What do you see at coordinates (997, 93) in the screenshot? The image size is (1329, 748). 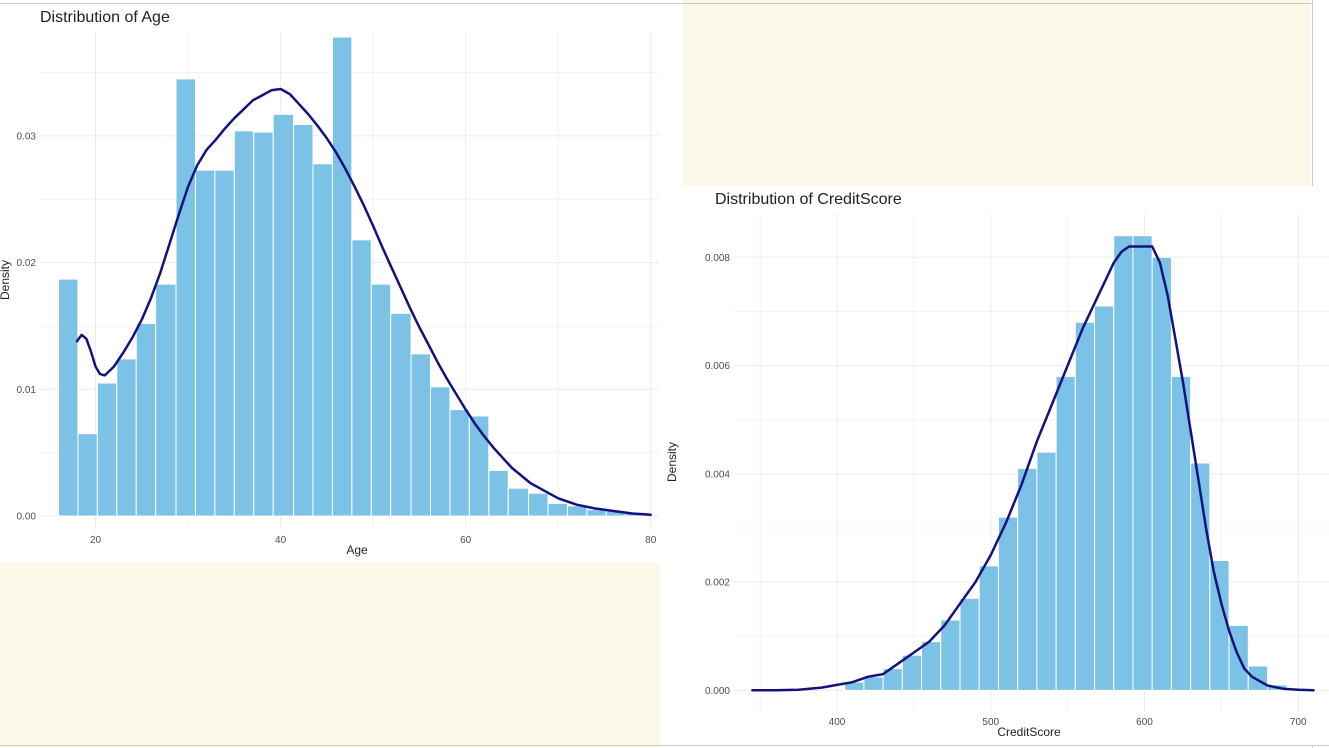 I see `notebook-background-top-right` at bounding box center [997, 93].